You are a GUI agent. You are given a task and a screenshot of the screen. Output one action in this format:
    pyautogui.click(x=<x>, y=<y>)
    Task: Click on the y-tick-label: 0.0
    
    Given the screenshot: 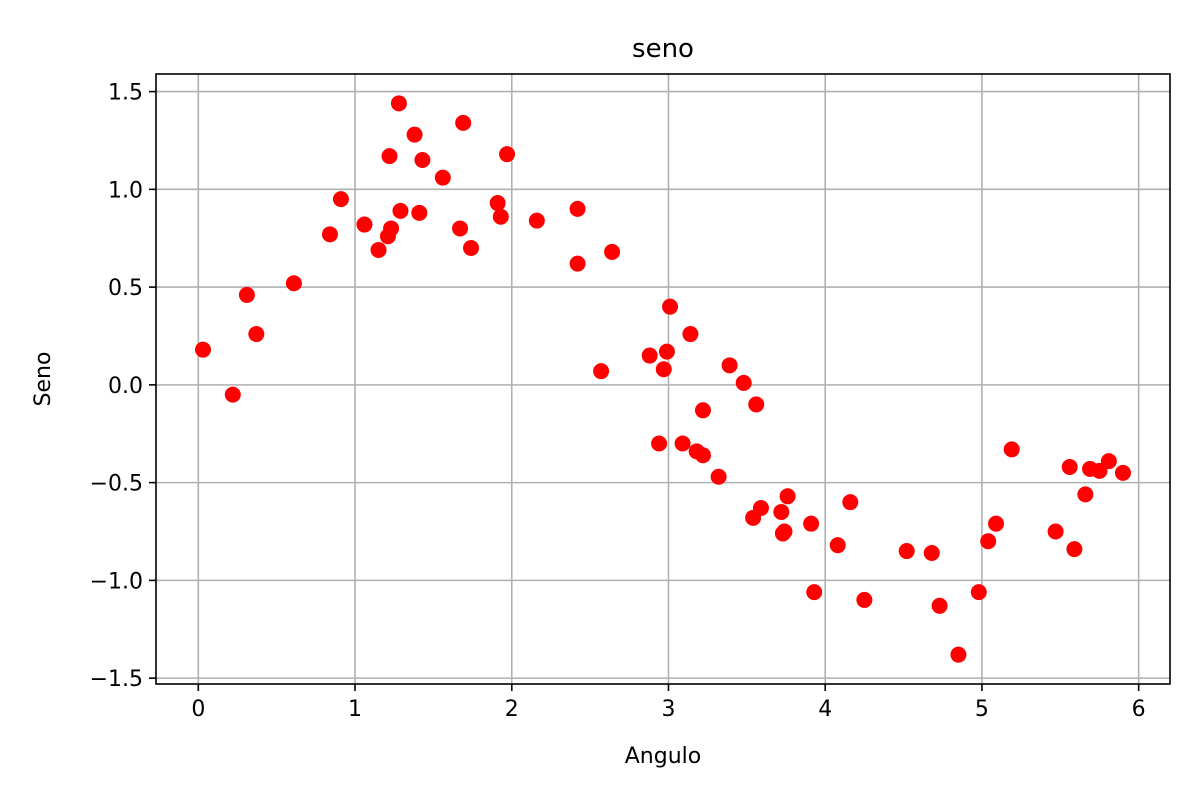 What is the action you would take?
    pyautogui.click(x=125, y=386)
    